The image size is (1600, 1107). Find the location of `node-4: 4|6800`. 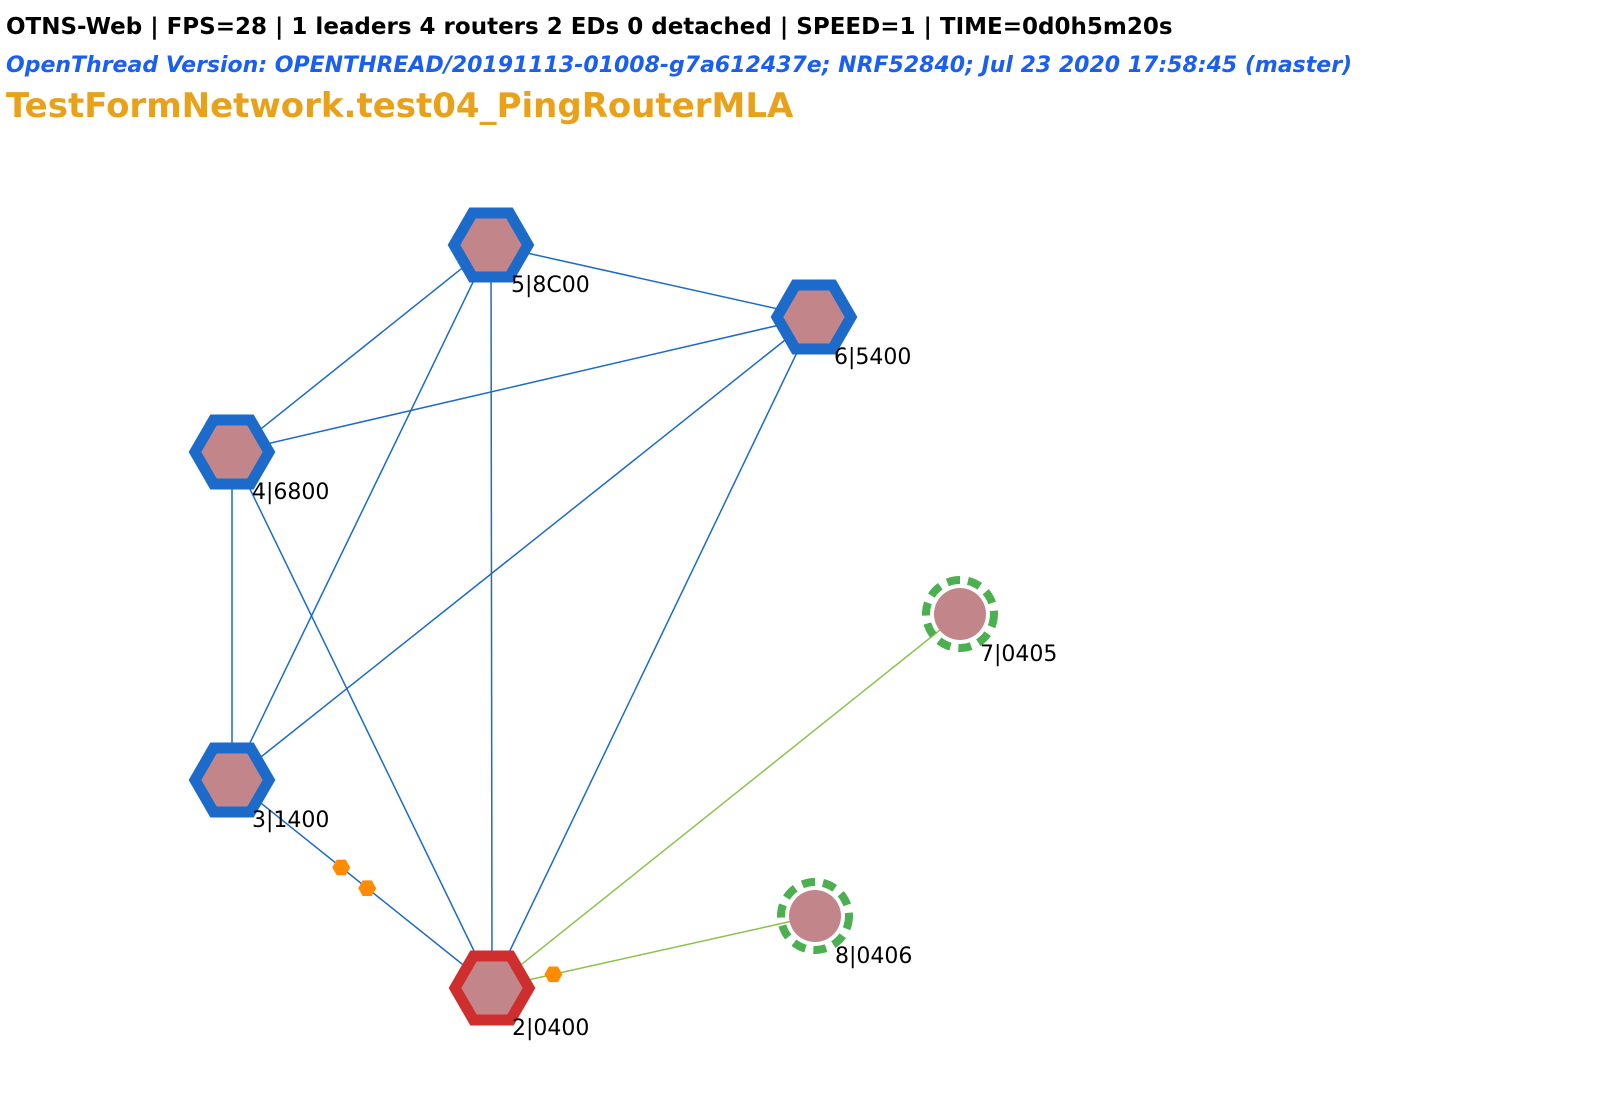

node-4: 4|6800 is located at coordinates (258, 459).